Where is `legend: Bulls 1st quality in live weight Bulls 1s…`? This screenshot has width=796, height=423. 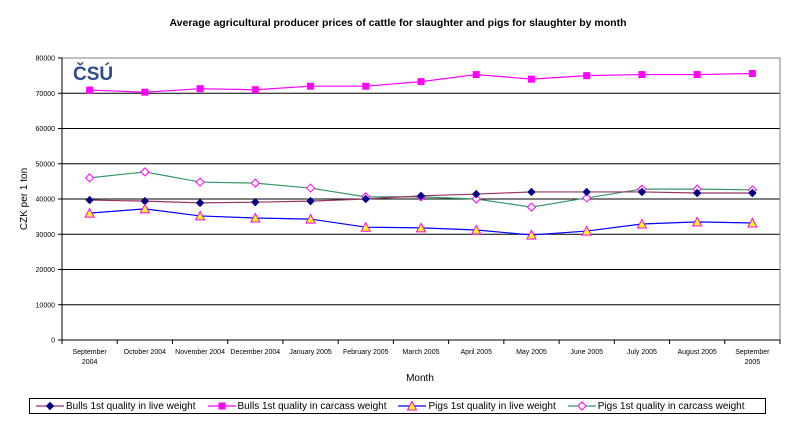
legend: Bulls 1st quality in live weight Bulls 1s… is located at coordinates (397, 406).